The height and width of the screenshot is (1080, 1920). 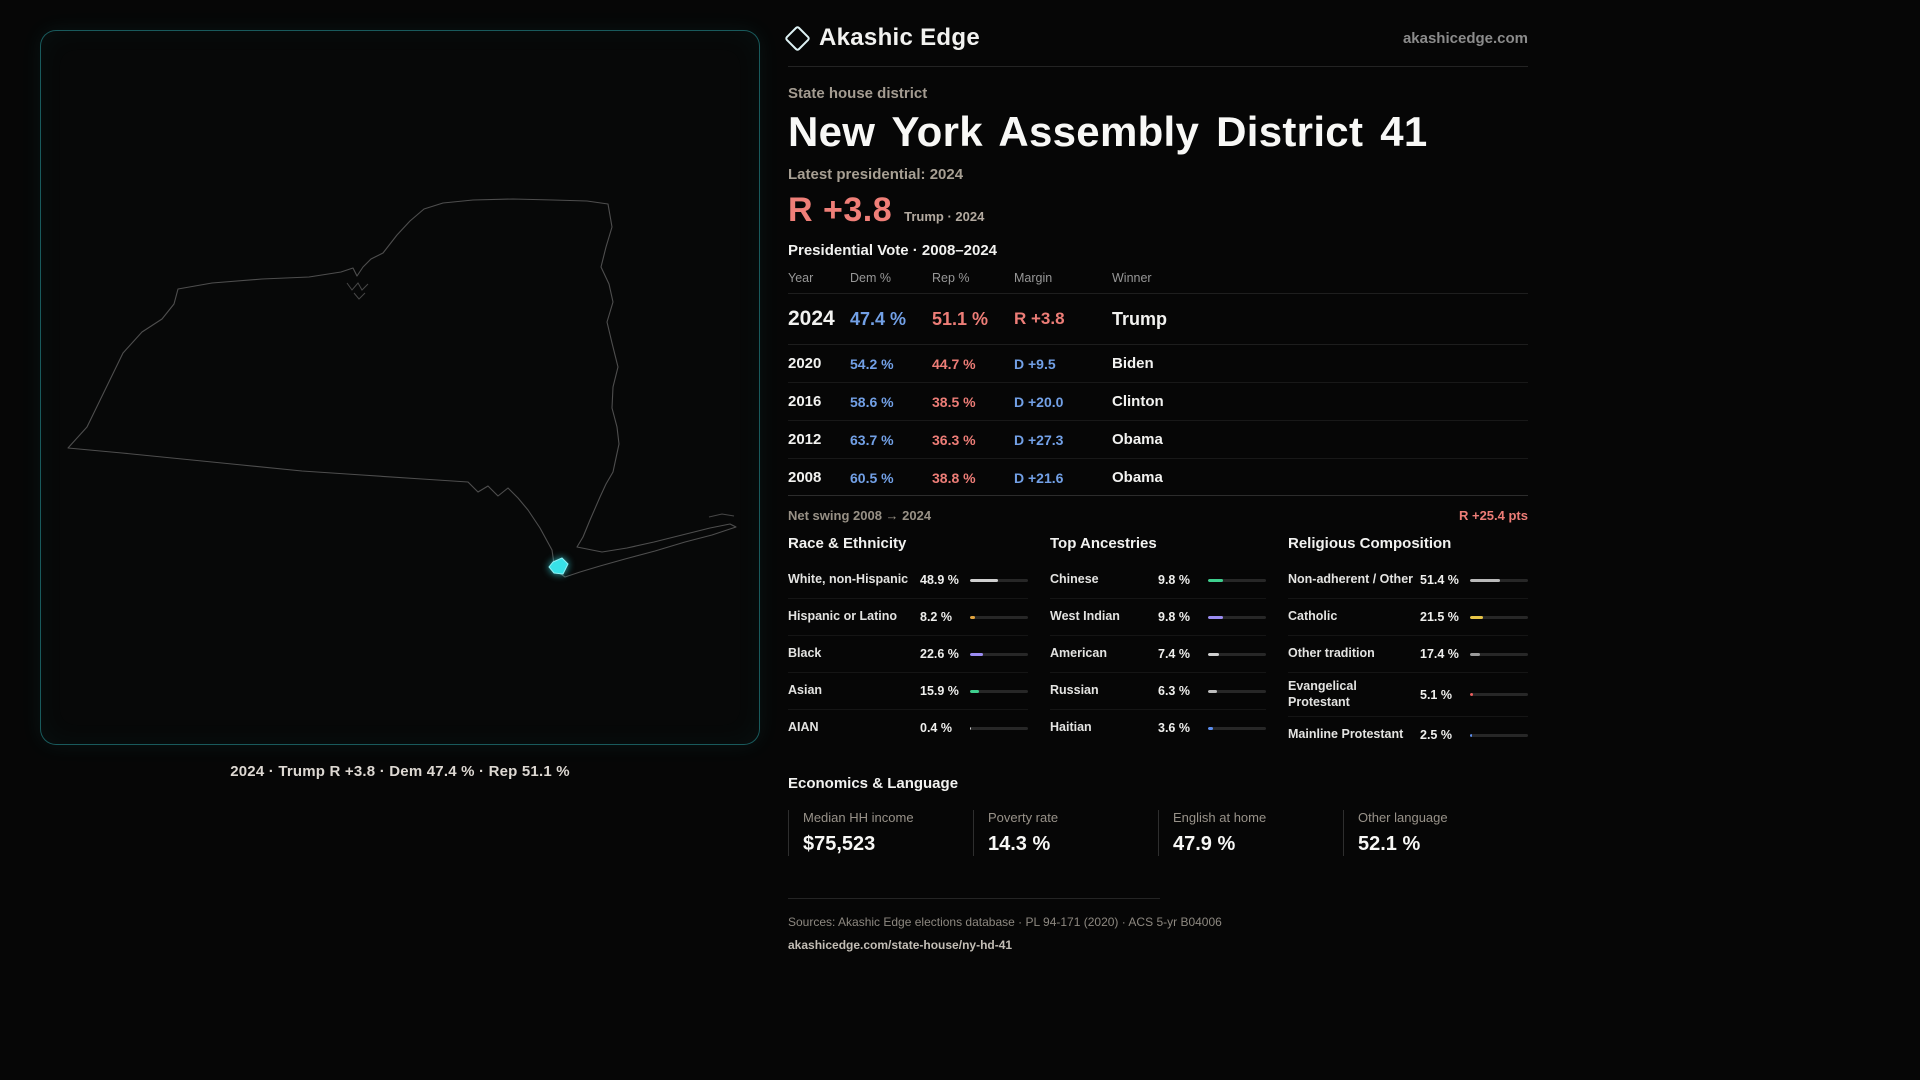 I want to click on row-margin: R +3.8, so click(x=1039, y=318).